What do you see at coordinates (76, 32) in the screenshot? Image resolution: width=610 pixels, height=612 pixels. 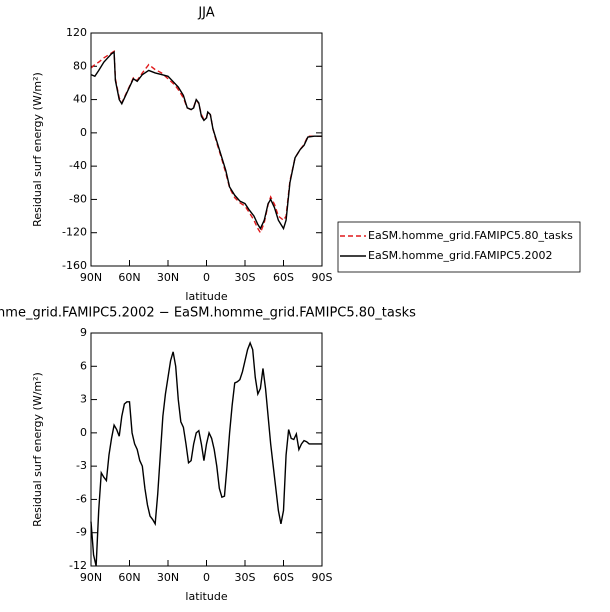 I see `y-tick-label: 120` at bounding box center [76, 32].